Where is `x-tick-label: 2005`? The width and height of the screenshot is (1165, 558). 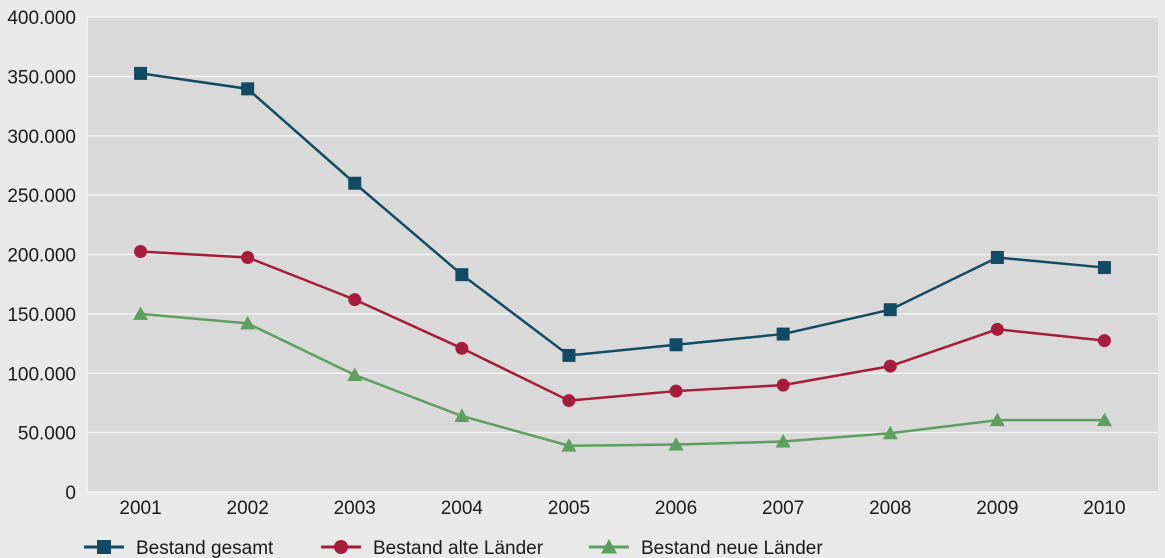
x-tick-label: 2005 is located at coordinates (569, 508).